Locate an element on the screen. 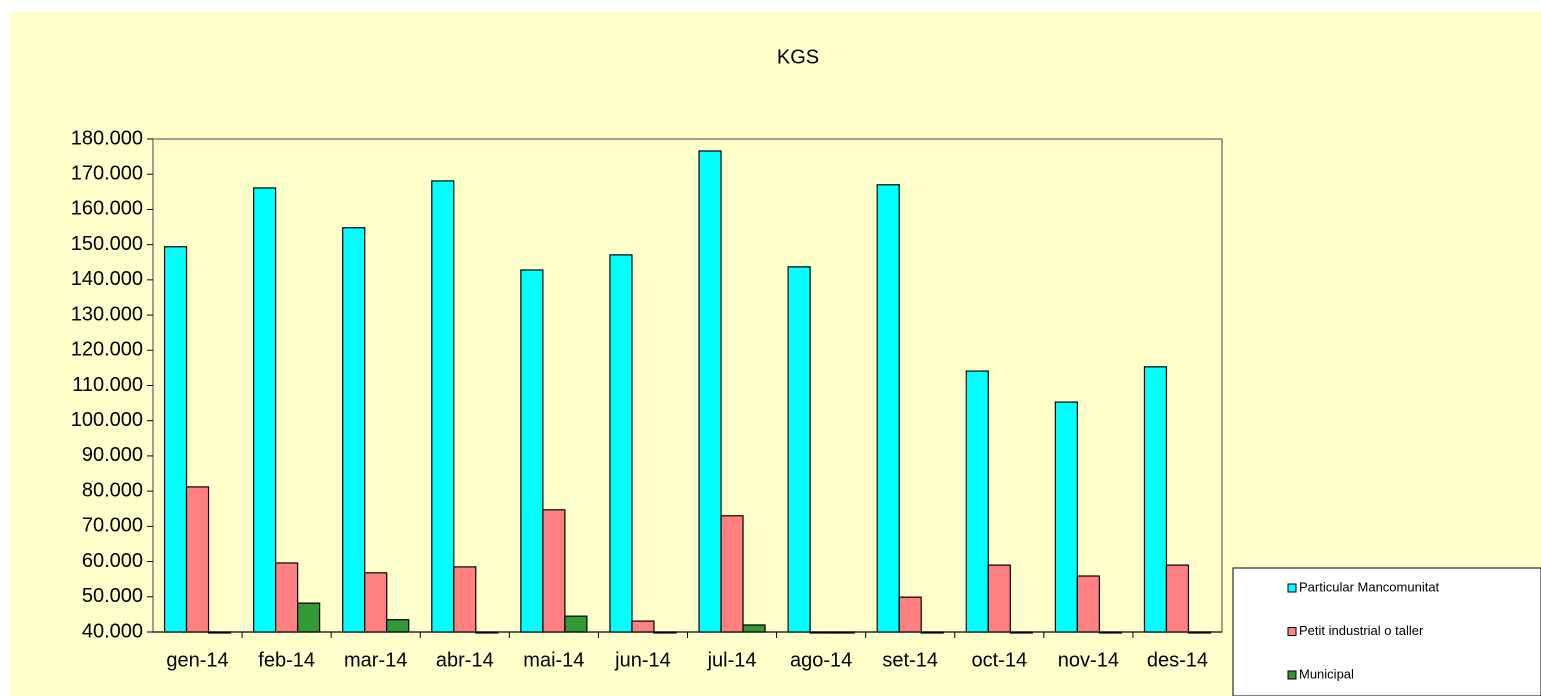 Image resolution: width=1541 pixels, height=696 pixels. y-tick-label: 50.000 is located at coordinates (112, 596).